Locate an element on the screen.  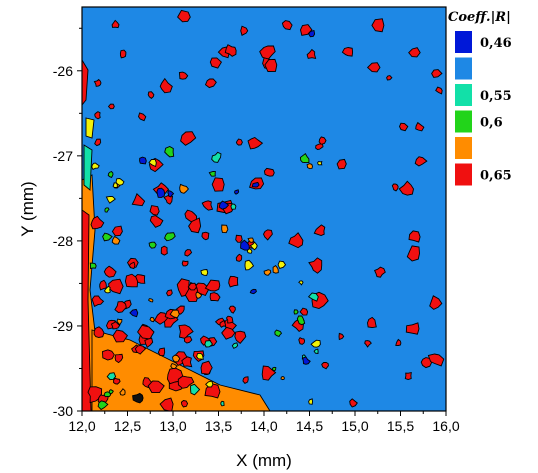
x-tick-label: 13,0 is located at coordinates (172, 426).